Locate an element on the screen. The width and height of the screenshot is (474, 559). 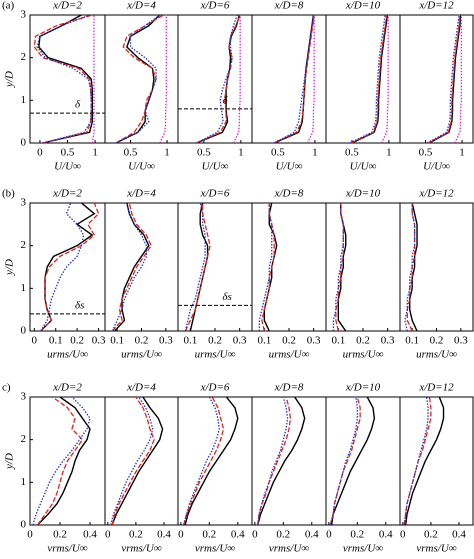
panel-label: c) is located at coordinates (6, 388).